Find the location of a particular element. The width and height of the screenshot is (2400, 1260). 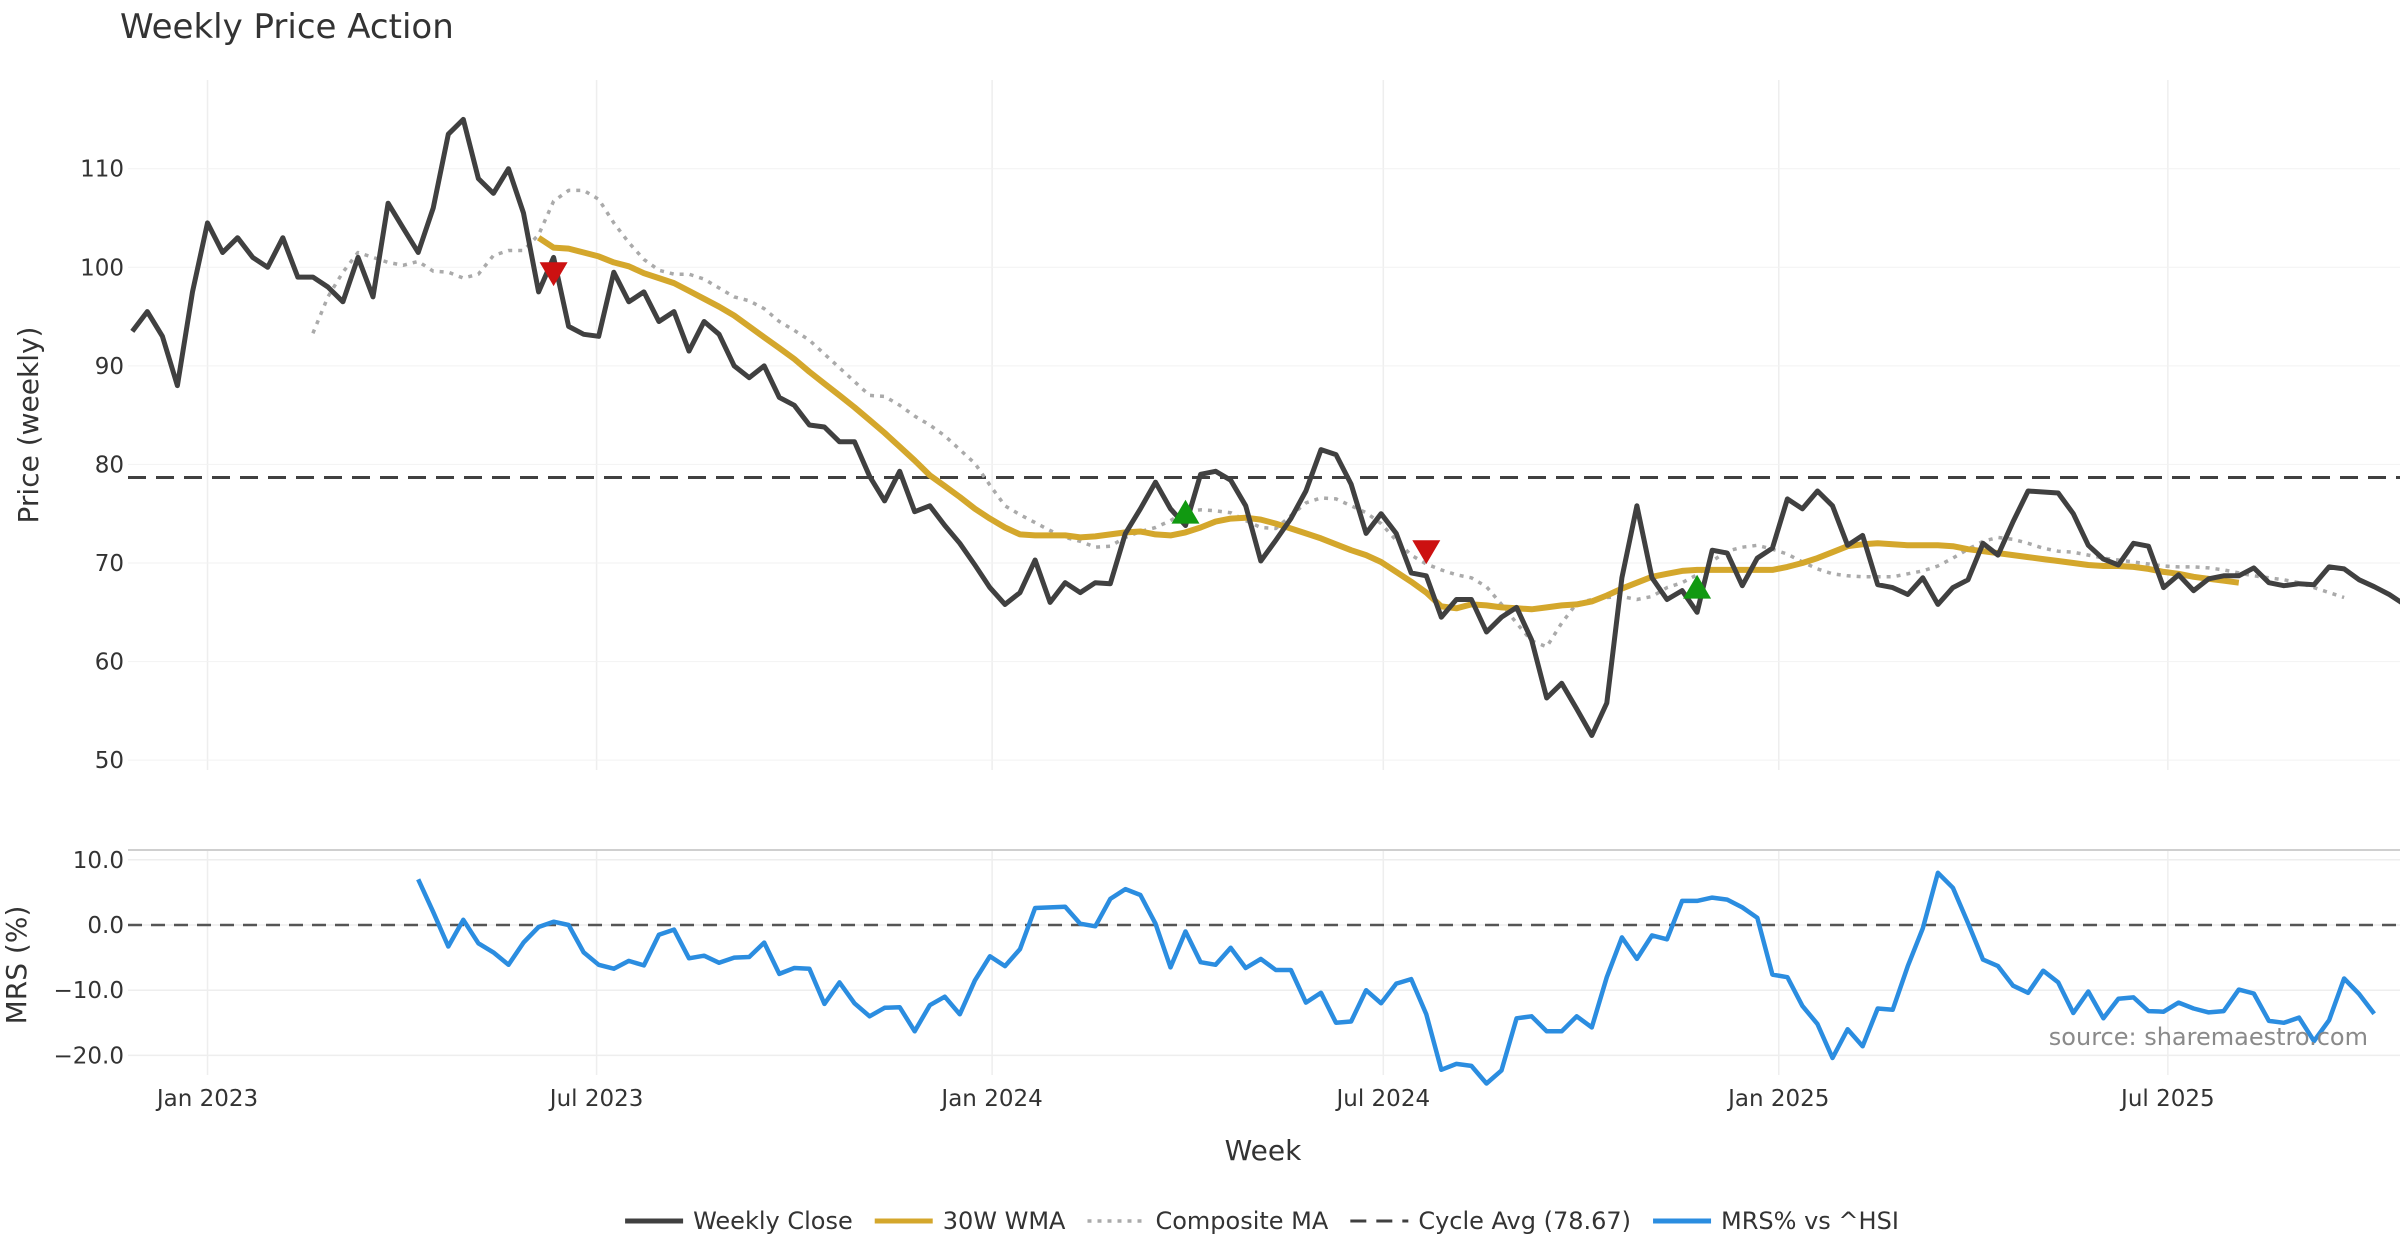

legend-label: 30W WMA is located at coordinates (1004, 1221).